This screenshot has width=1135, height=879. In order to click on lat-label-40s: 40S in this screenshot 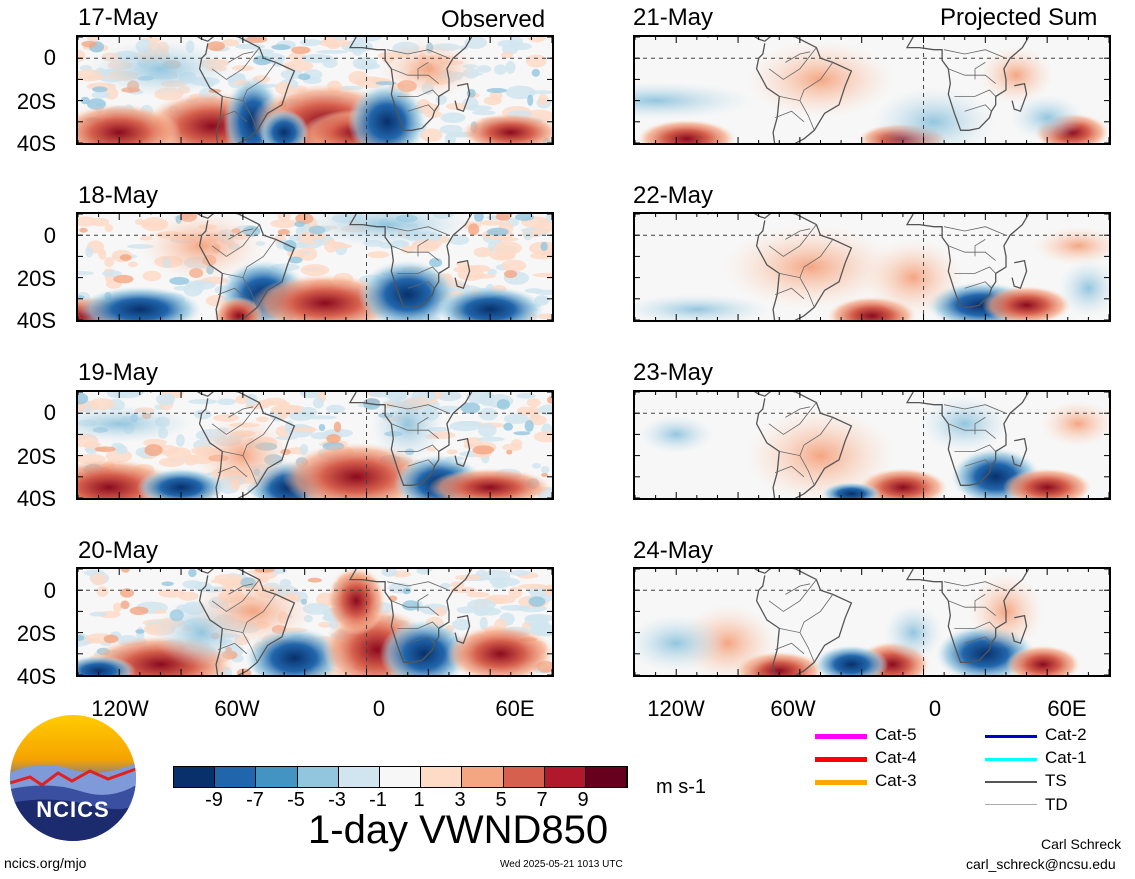, I will do `click(36, 676)`.